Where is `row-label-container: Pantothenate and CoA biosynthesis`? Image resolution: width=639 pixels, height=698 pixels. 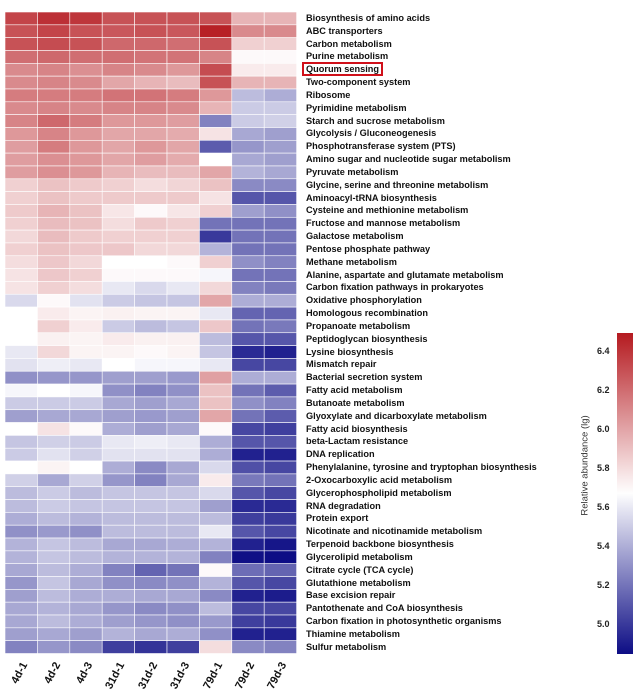 row-label-container: Pantothenate and CoA biosynthesis is located at coordinates (384, 608).